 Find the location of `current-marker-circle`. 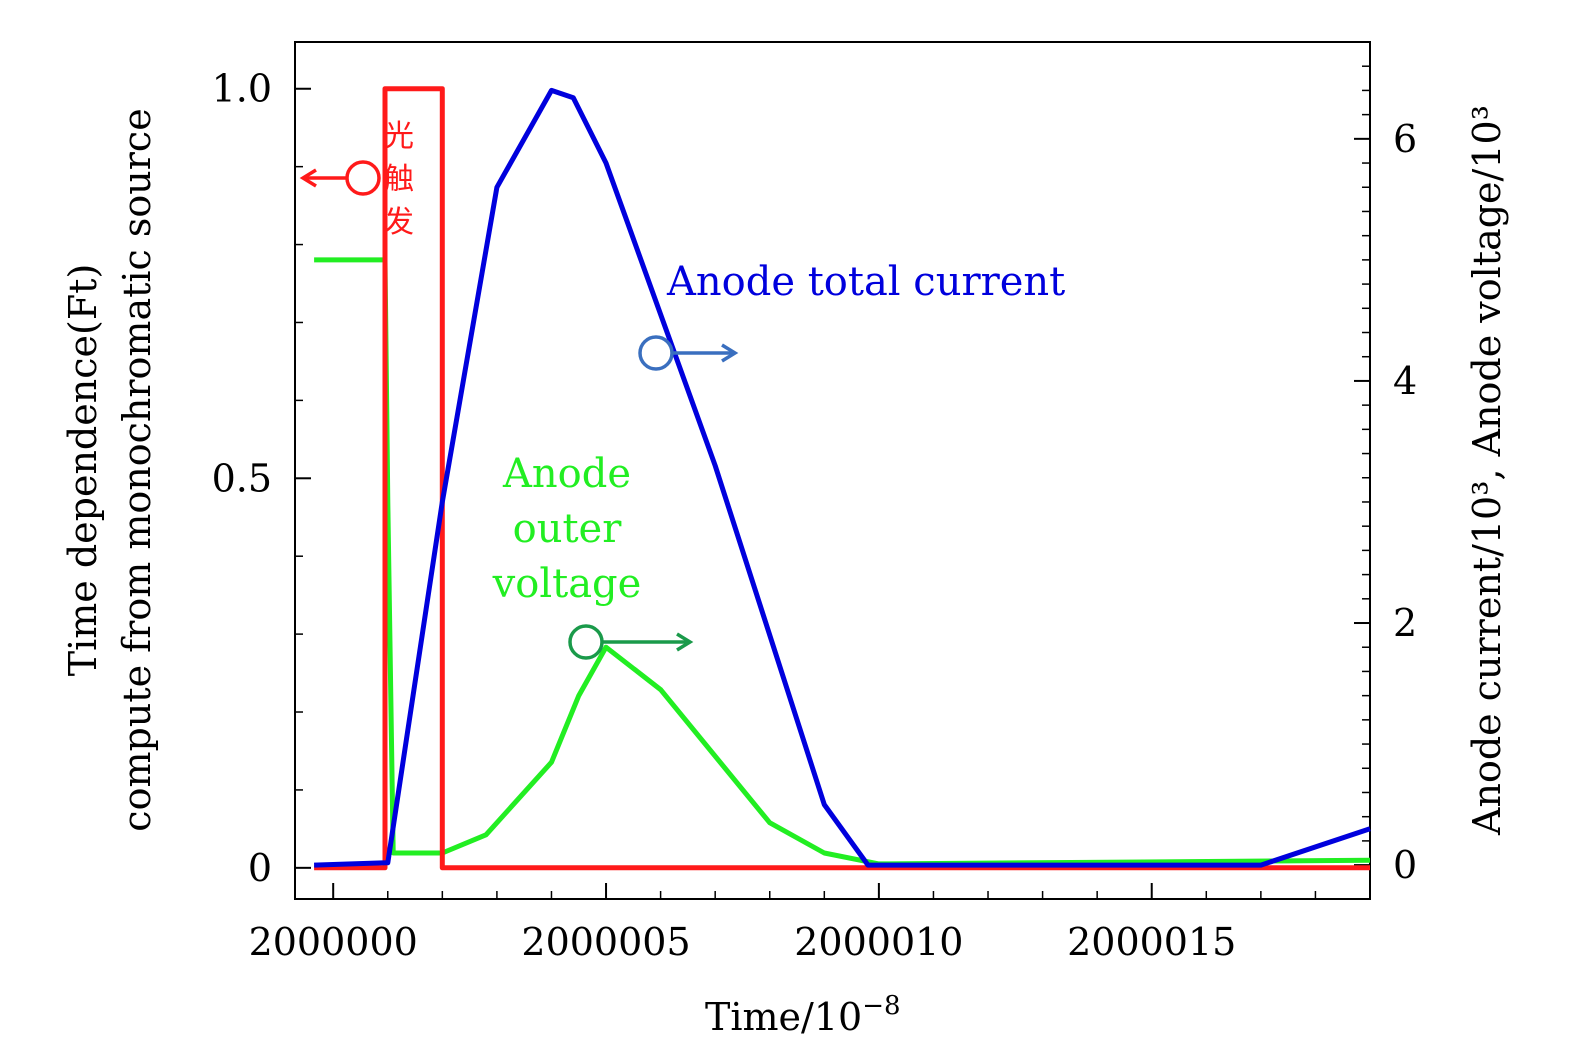

current-marker-circle is located at coordinates (656, 353).